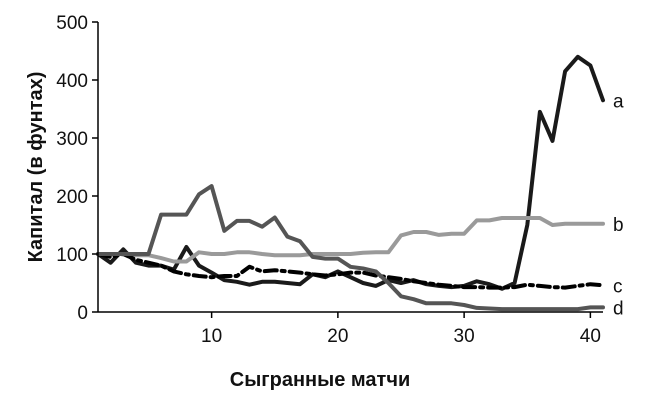  Describe the element at coordinates (72, 23) in the screenshot. I see `y-tick-label: 500` at that location.